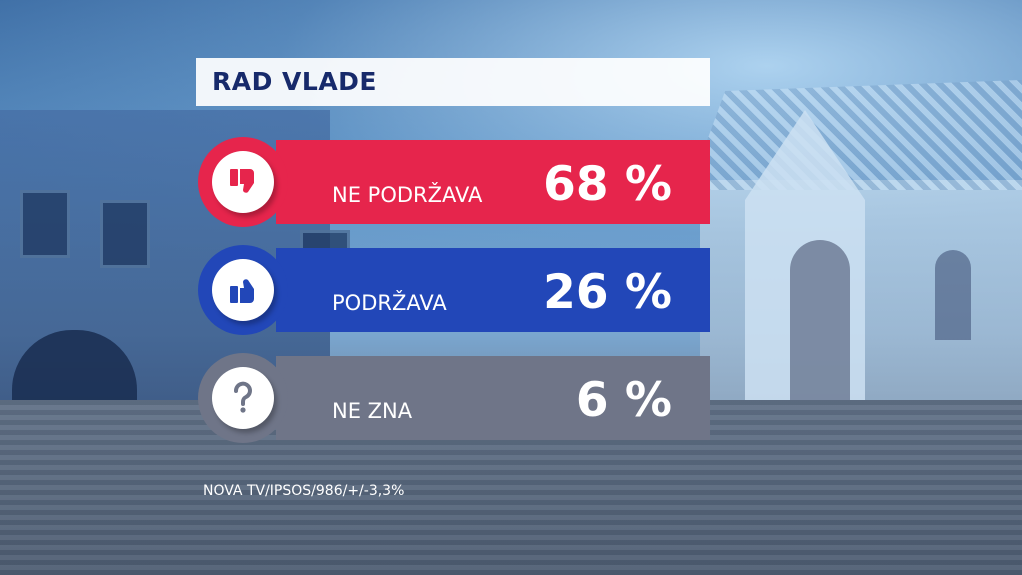 This screenshot has width=1022, height=575. What do you see at coordinates (389, 303) in the screenshot?
I see `bar-label: PODRŽAVA` at bounding box center [389, 303].